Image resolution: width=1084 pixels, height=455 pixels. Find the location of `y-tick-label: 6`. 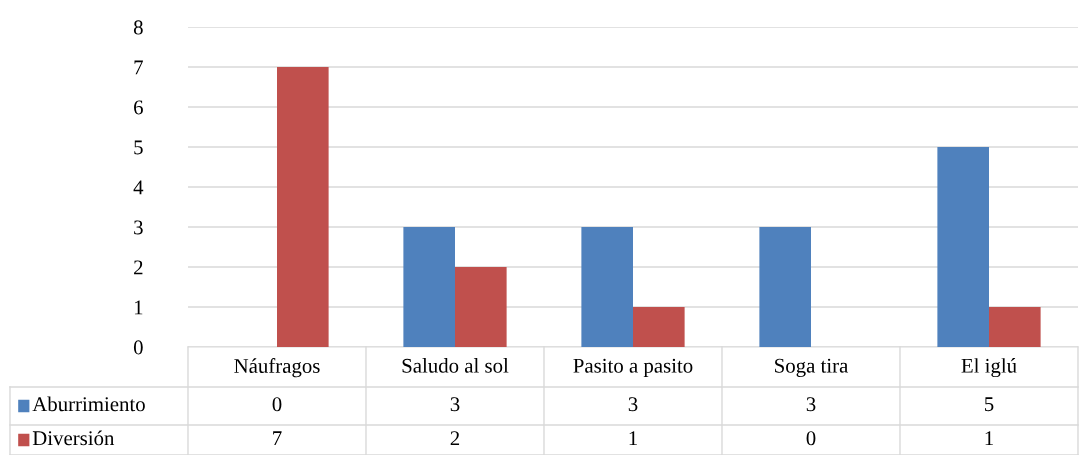

y-tick-label: 6 is located at coordinates (138, 107).